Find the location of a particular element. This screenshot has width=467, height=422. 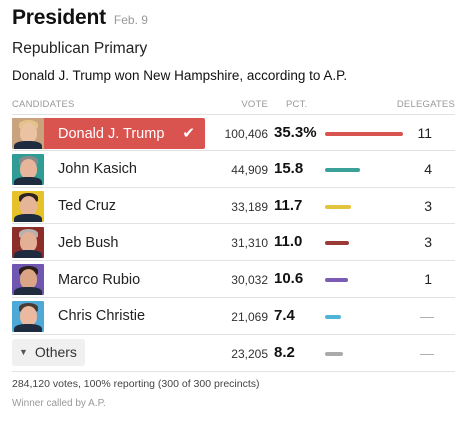

candidate-row: John Kasich 44,909 15.8 4 is located at coordinates (233, 169).